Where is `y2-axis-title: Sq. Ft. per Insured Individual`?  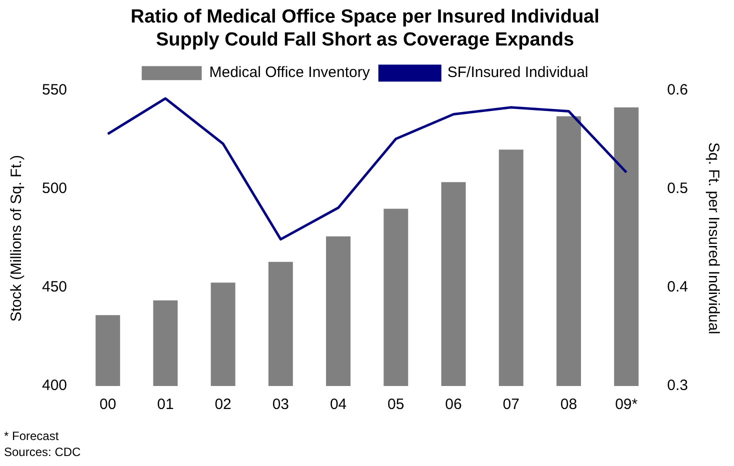 y2-axis-title: Sq. Ft. per Insured Individual is located at coordinates (713, 238).